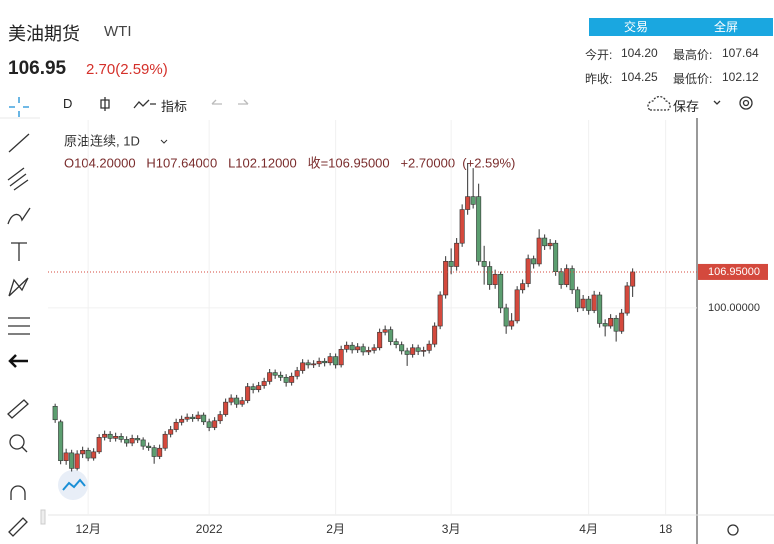 The width and height of the screenshot is (774, 544). Describe the element at coordinates (105, 104) in the screenshot. I see `candle-icon` at that location.